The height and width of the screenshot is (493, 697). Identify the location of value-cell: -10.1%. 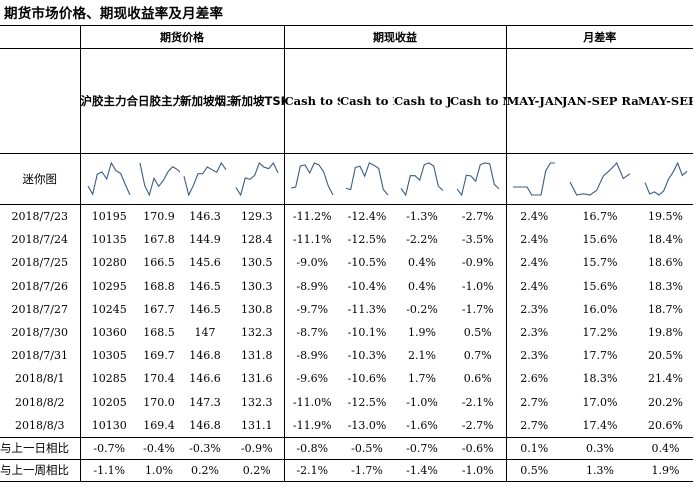
(367, 333).